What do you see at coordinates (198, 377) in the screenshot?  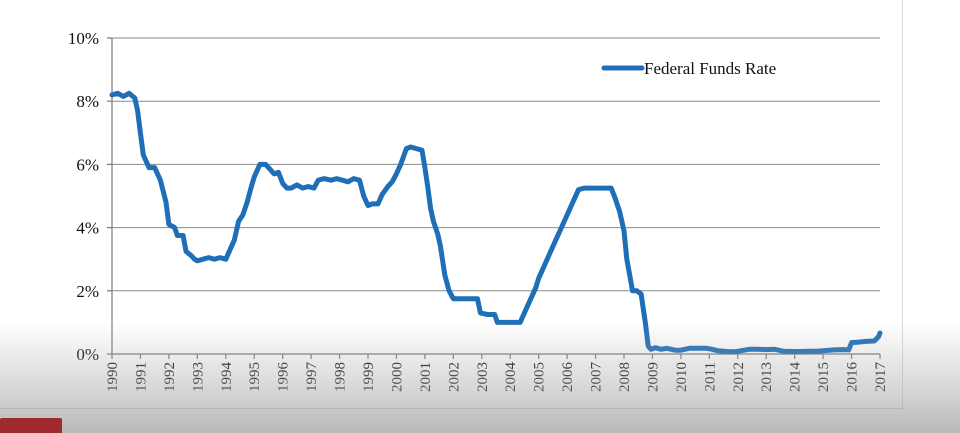 I see `x-tick-label: 1993` at bounding box center [198, 377].